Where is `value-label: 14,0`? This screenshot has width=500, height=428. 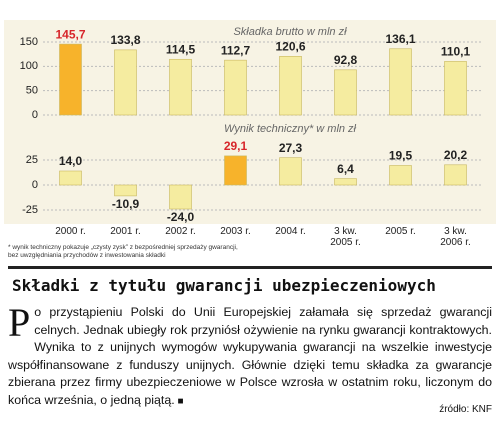
value-label: 14,0 is located at coordinates (71, 161).